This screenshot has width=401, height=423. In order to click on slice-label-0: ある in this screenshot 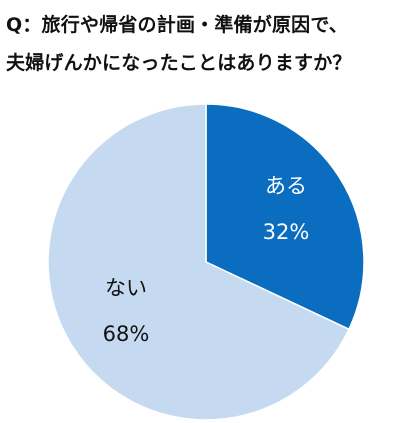, I will do `click(286, 186)`.